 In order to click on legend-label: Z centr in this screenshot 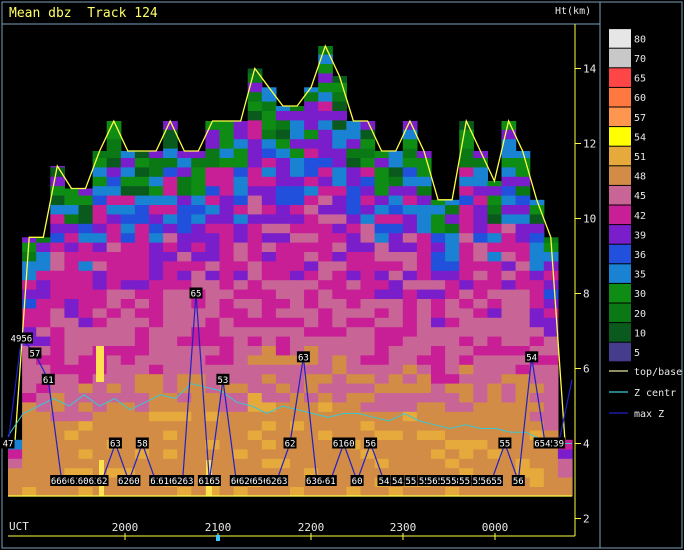, I will do `click(655, 393)`.